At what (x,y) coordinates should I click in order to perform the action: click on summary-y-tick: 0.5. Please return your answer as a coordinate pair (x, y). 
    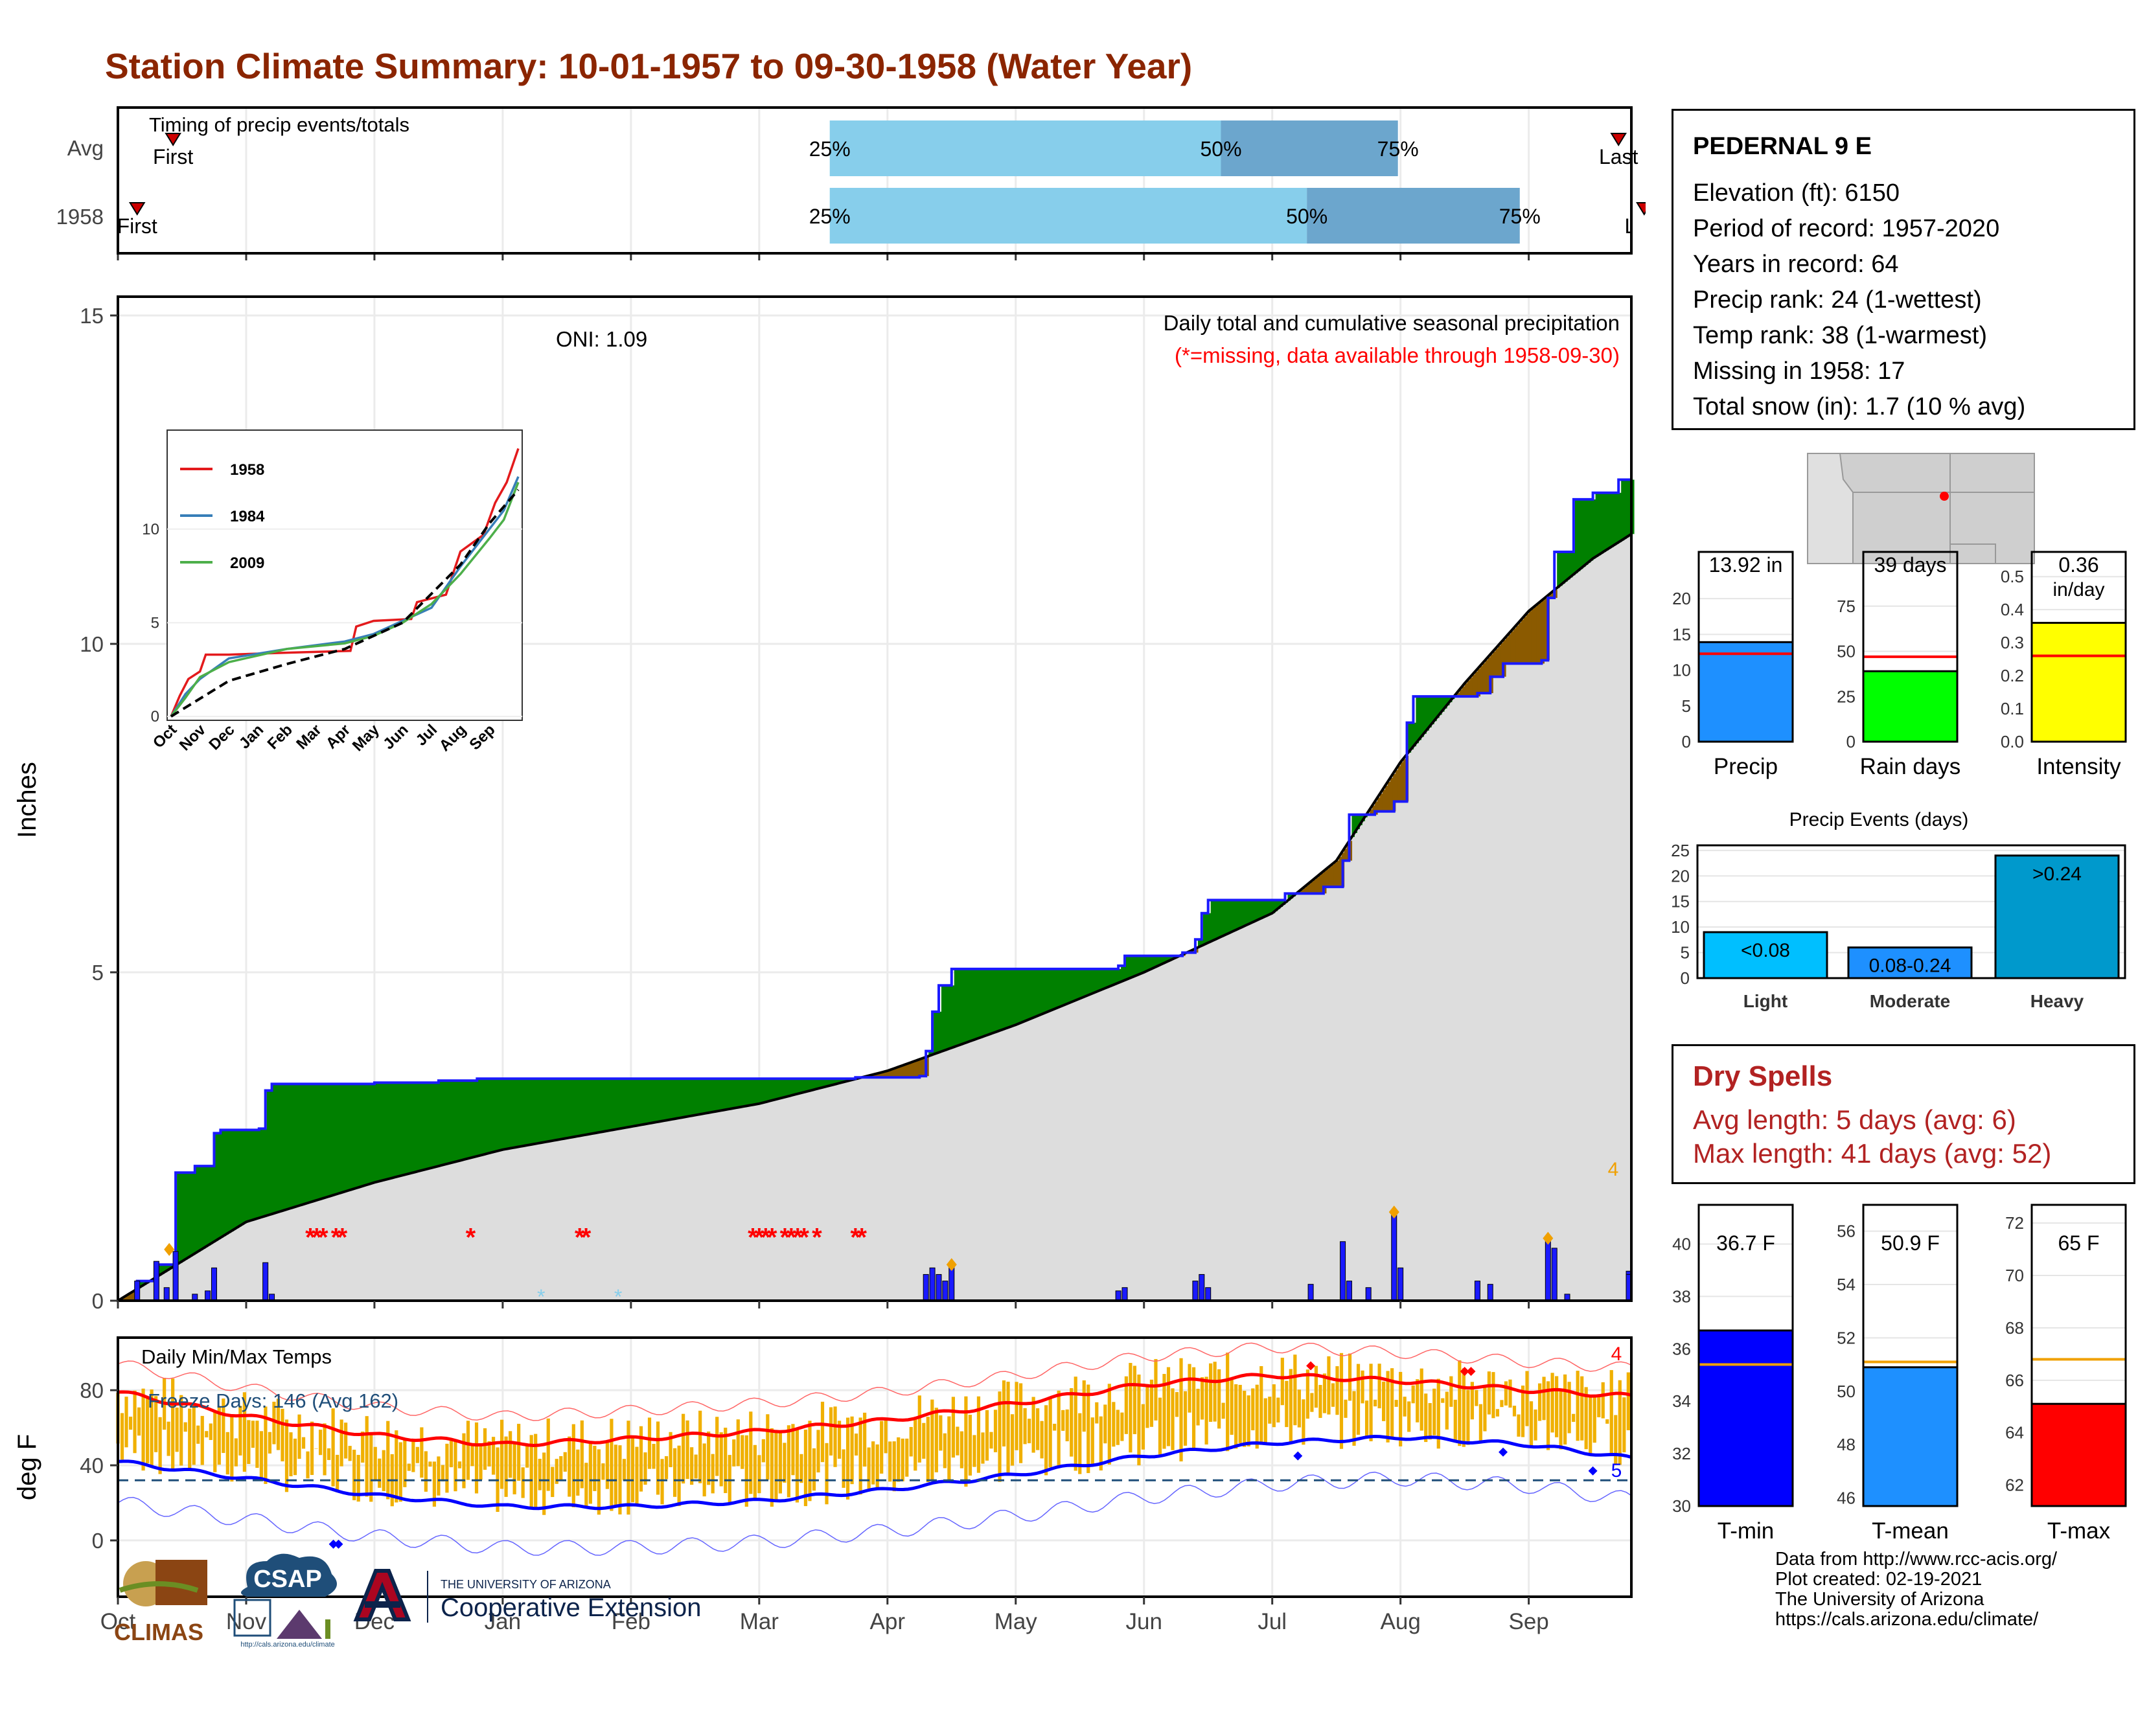
    Looking at the image, I should click on (2012, 576).